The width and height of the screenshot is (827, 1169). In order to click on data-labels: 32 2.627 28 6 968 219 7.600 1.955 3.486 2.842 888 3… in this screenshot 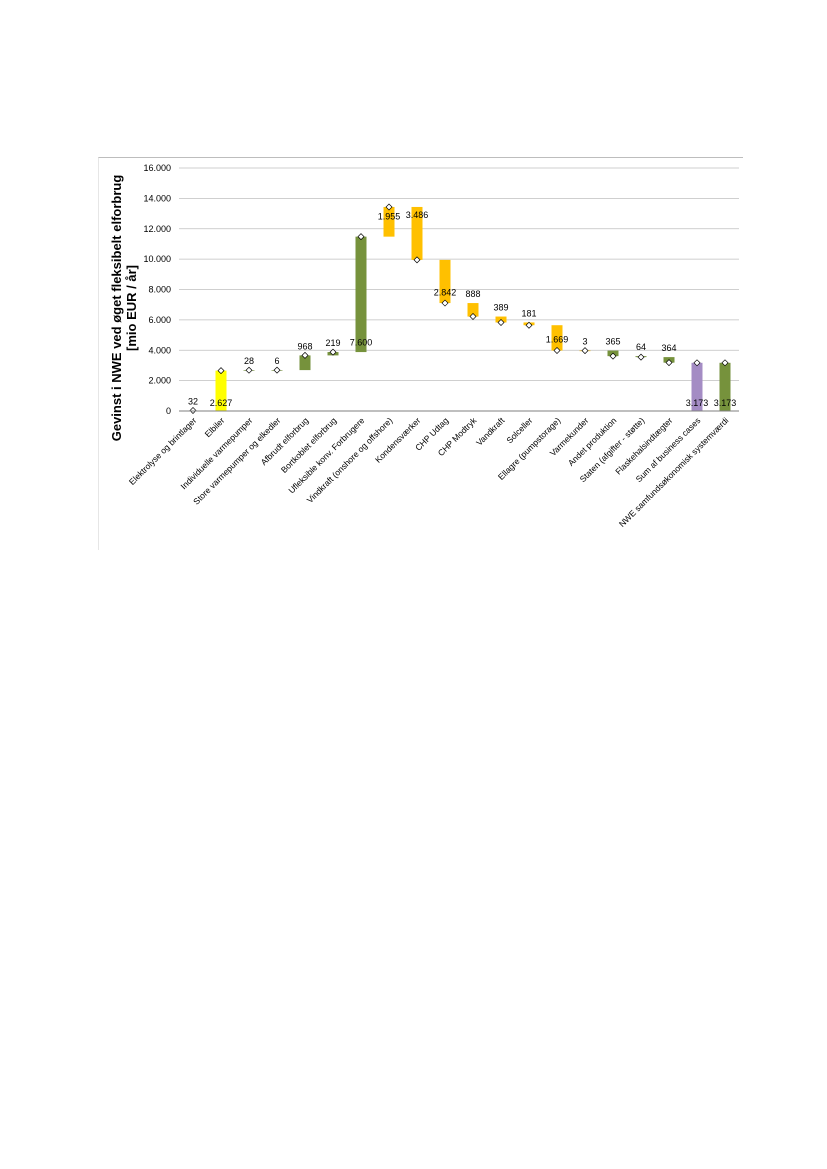, I will do `click(462, 309)`.